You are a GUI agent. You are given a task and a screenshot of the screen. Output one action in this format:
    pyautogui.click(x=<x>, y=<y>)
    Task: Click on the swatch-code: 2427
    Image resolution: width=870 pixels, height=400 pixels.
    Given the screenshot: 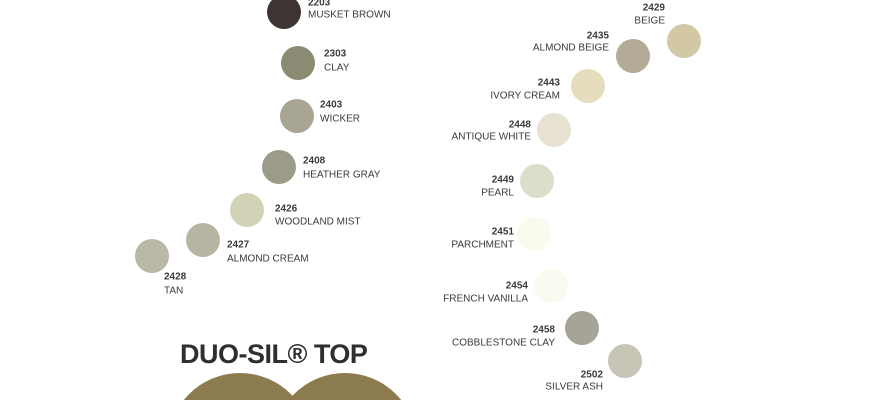 What is the action you would take?
    pyautogui.click(x=238, y=245)
    